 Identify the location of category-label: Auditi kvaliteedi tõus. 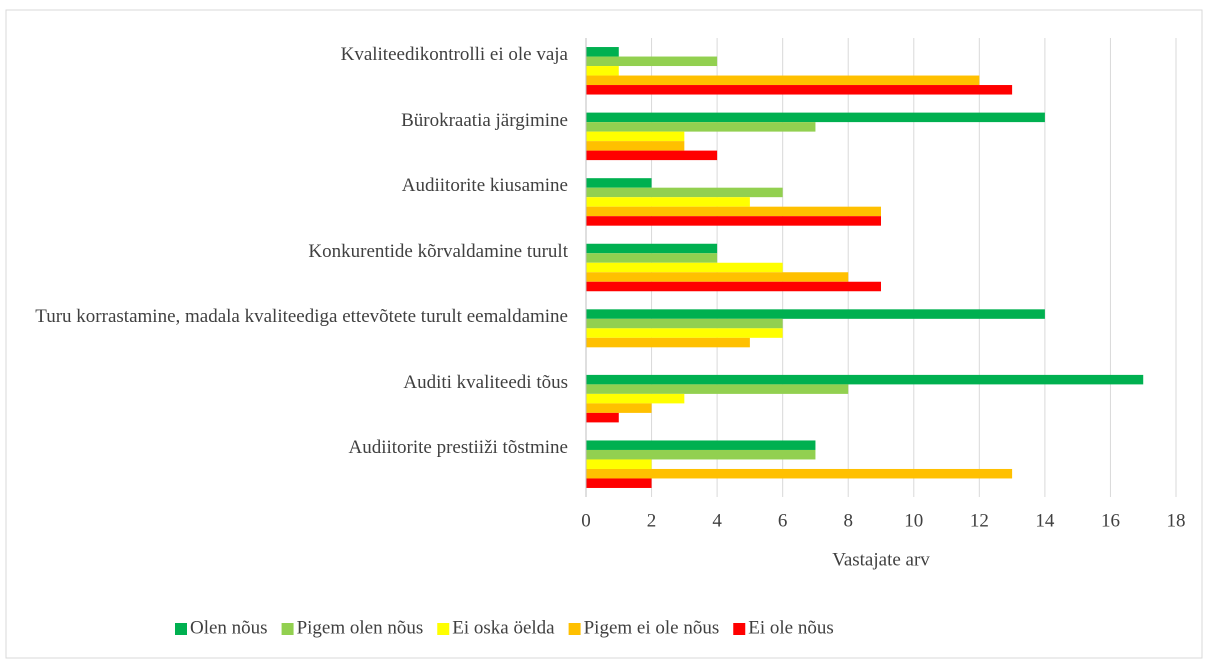
(485, 382).